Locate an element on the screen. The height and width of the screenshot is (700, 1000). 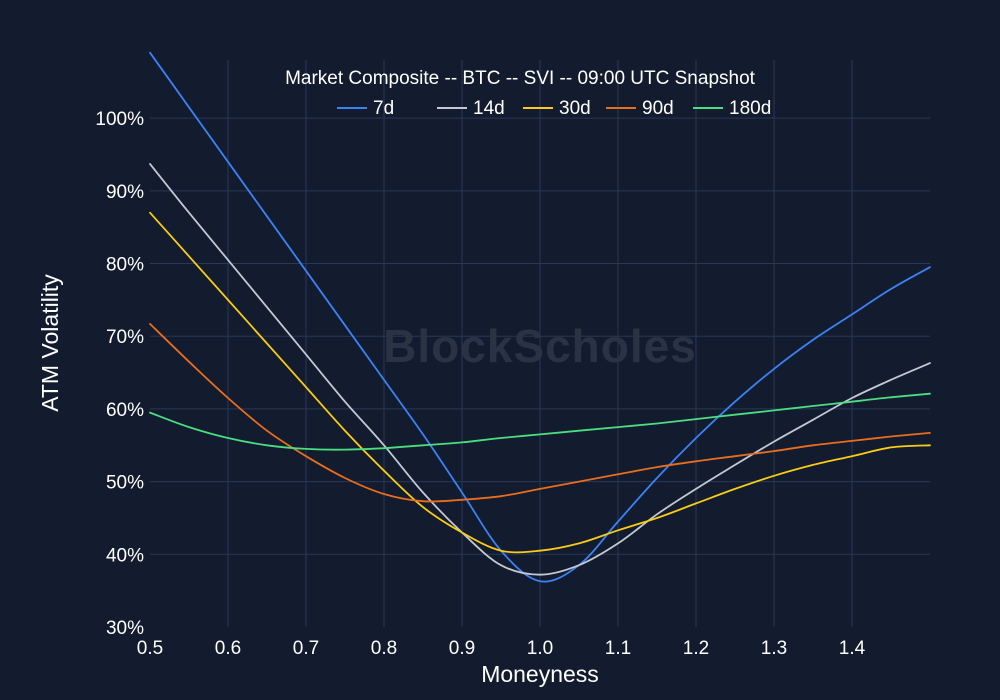
x-tick-label: 0.9 is located at coordinates (462, 648).